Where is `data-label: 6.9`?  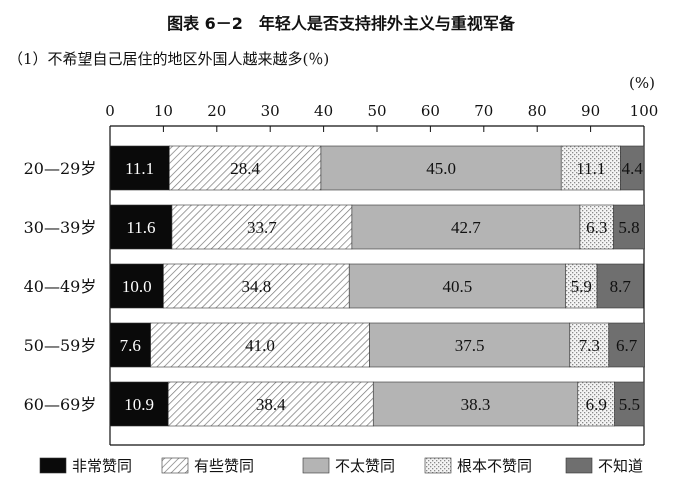
data-label: 6.9 is located at coordinates (596, 404).